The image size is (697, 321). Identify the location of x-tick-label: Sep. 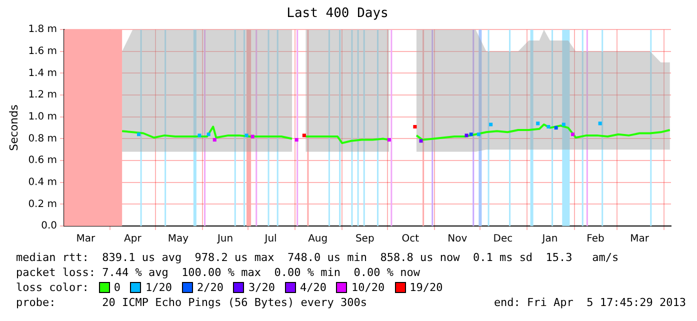
(364, 239).